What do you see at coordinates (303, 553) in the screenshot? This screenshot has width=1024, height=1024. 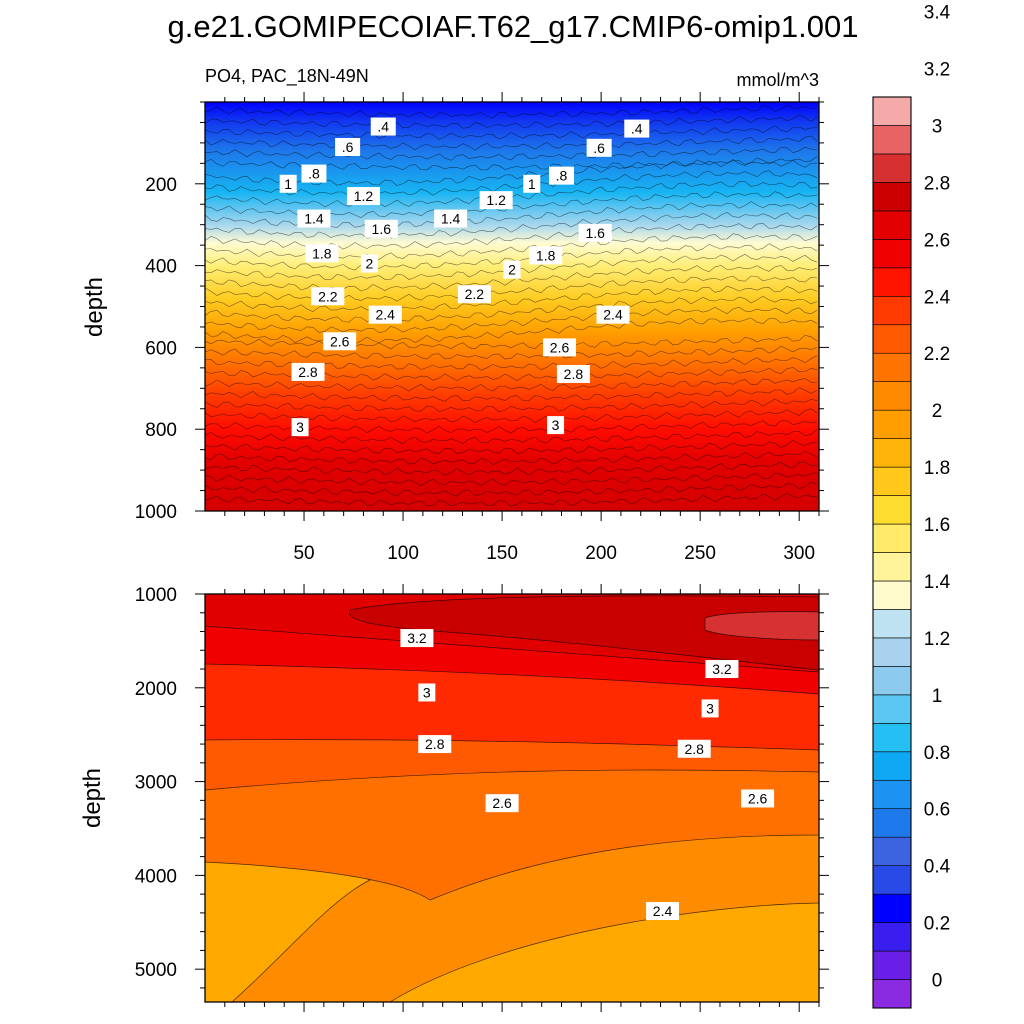 I see `x-tick-label: 50` at bounding box center [303, 553].